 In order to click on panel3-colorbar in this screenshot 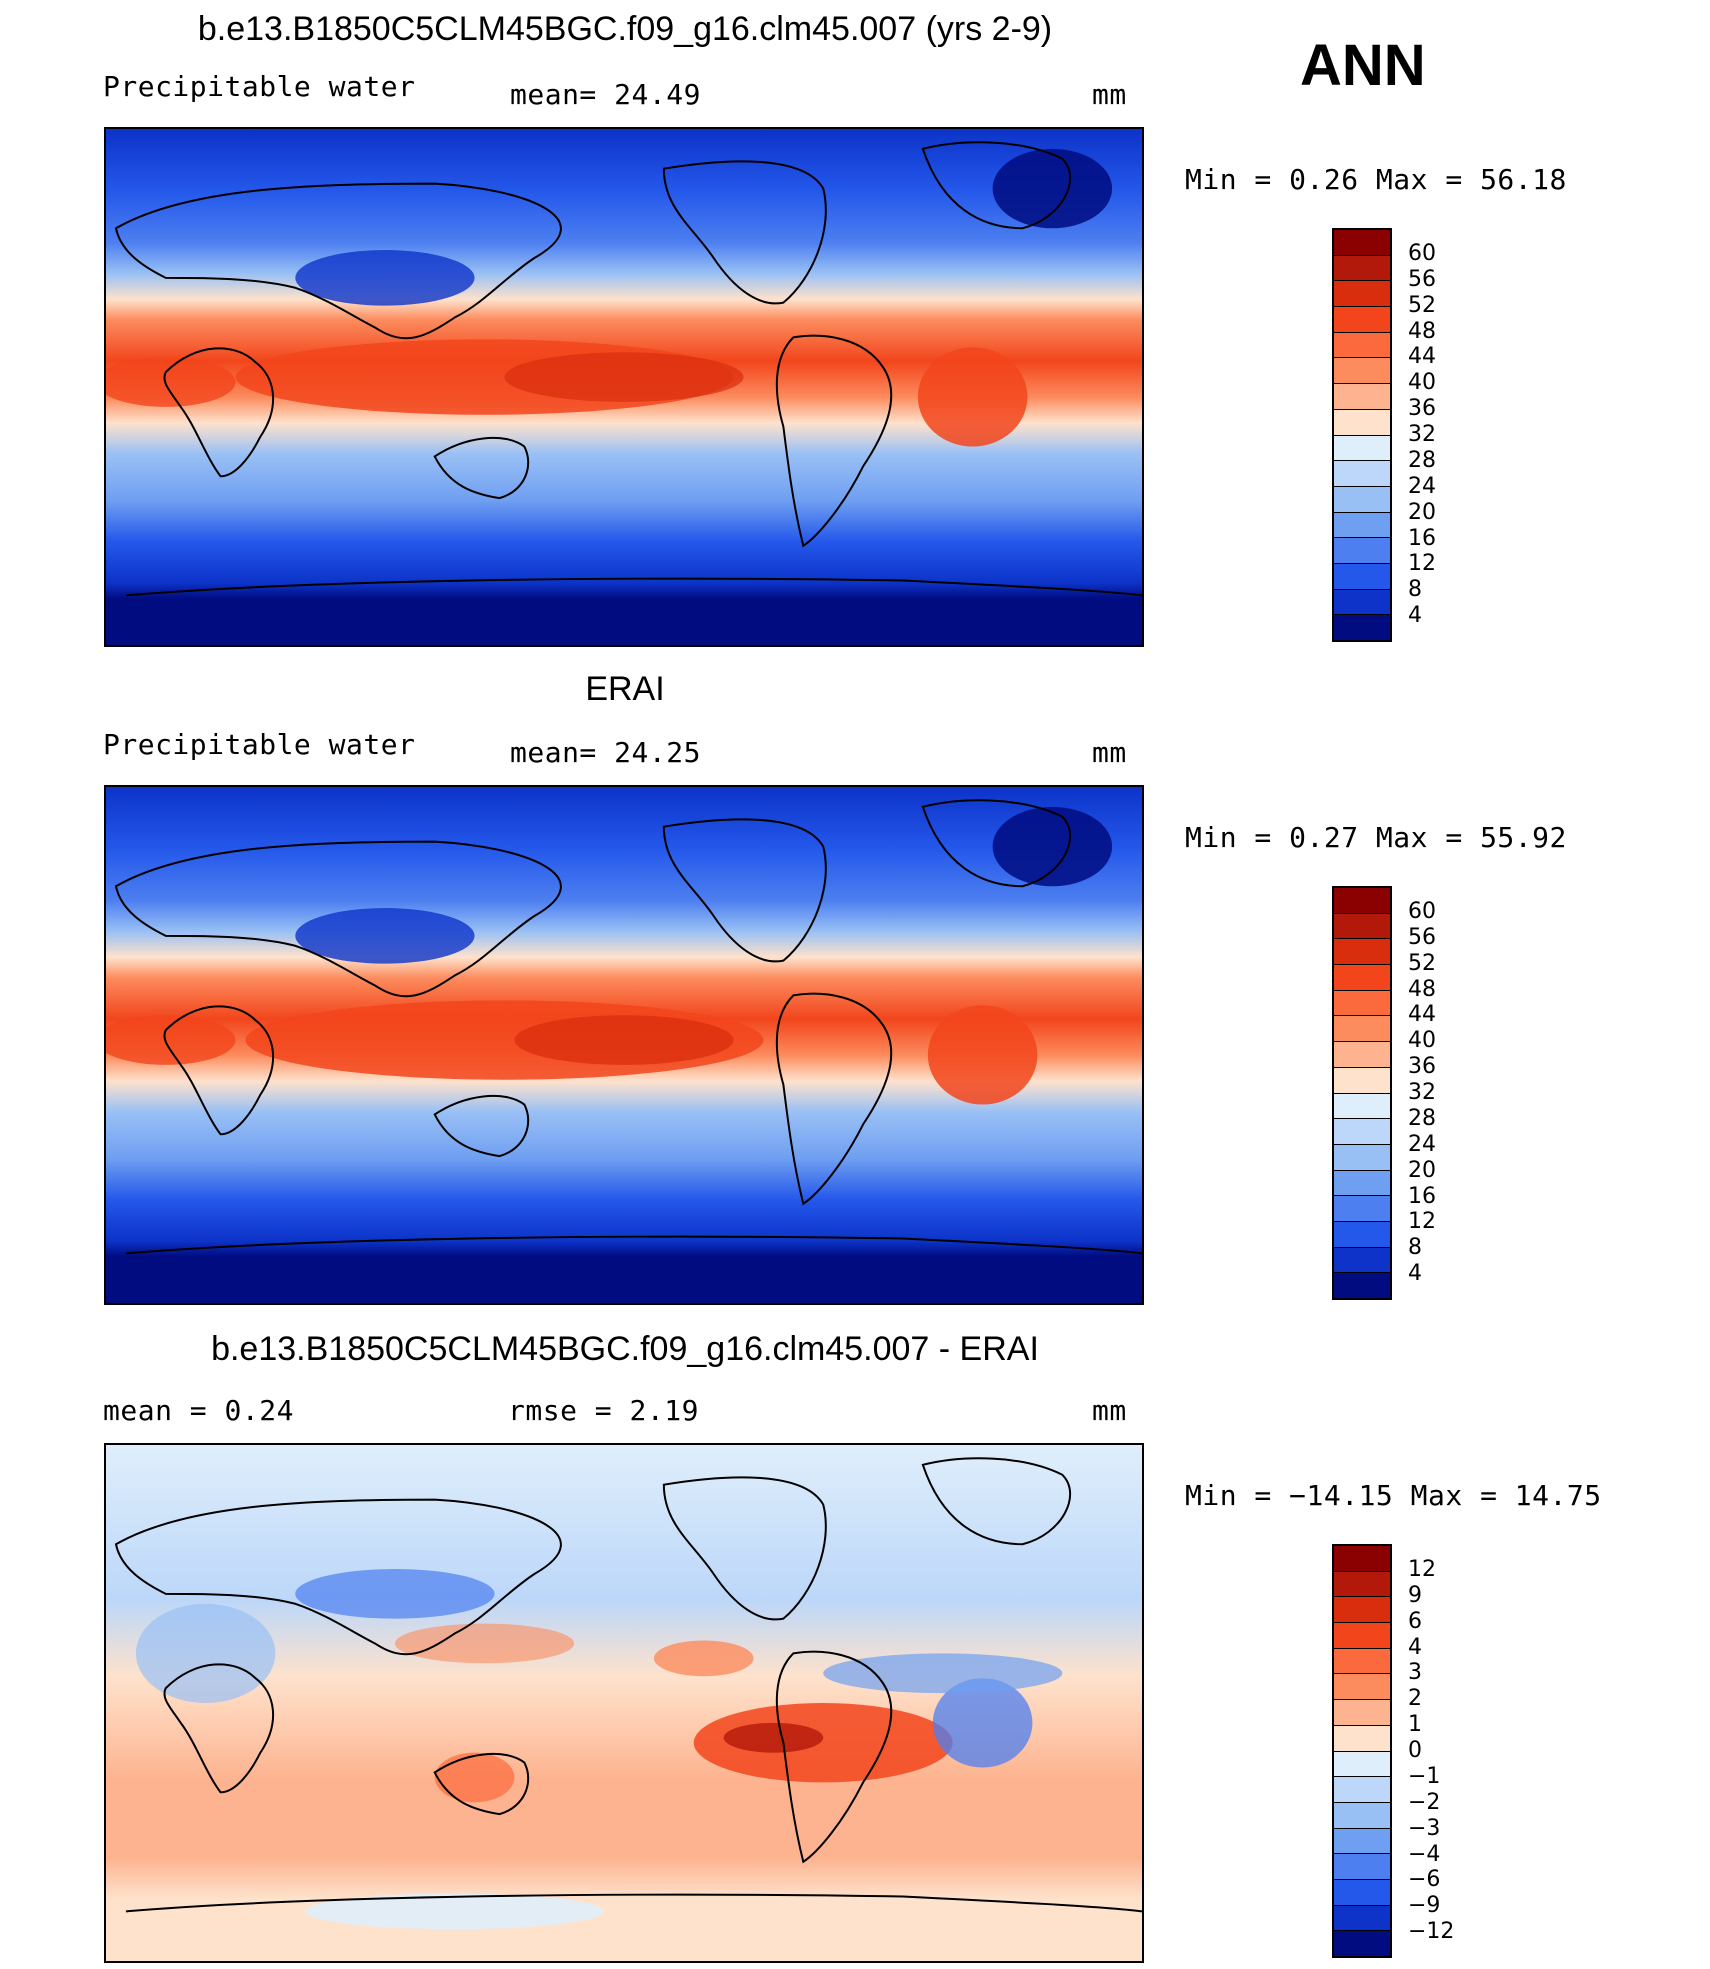, I will do `click(1362, 1751)`.